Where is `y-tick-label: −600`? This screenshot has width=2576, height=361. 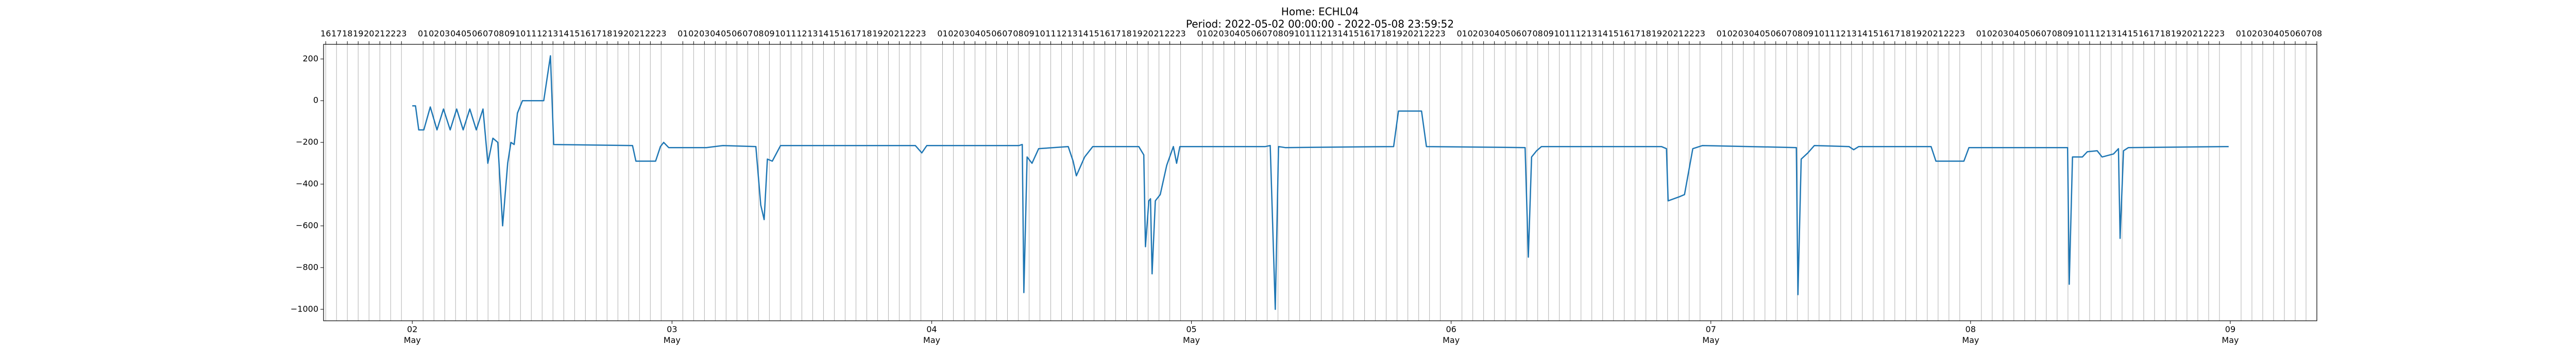 y-tick-label: −600 is located at coordinates (307, 225).